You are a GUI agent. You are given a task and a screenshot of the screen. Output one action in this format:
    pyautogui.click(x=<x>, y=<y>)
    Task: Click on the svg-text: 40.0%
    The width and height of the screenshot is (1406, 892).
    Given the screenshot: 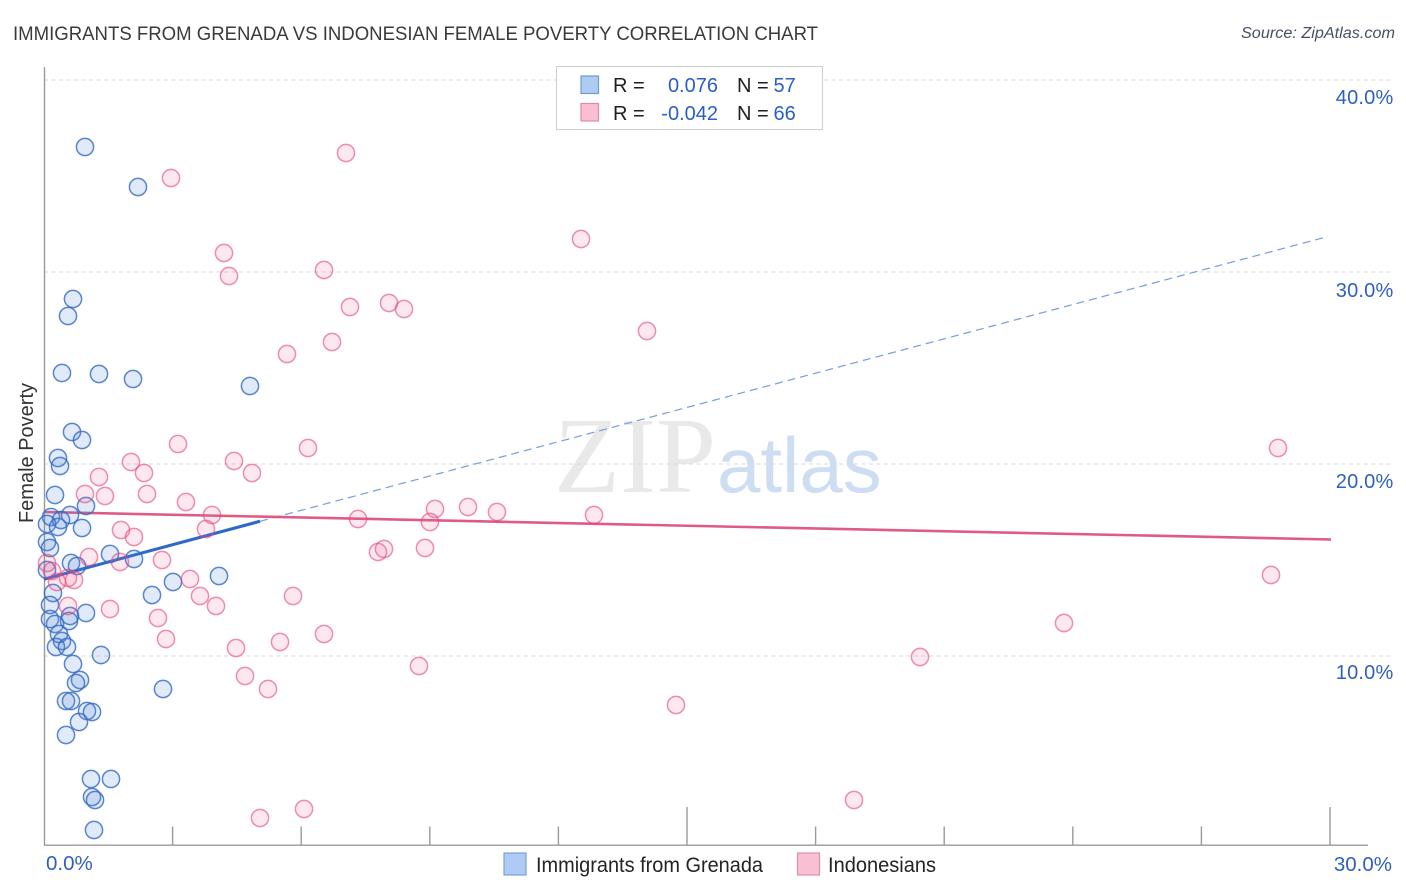 What is the action you would take?
    pyautogui.click(x=1365, y=98)
    